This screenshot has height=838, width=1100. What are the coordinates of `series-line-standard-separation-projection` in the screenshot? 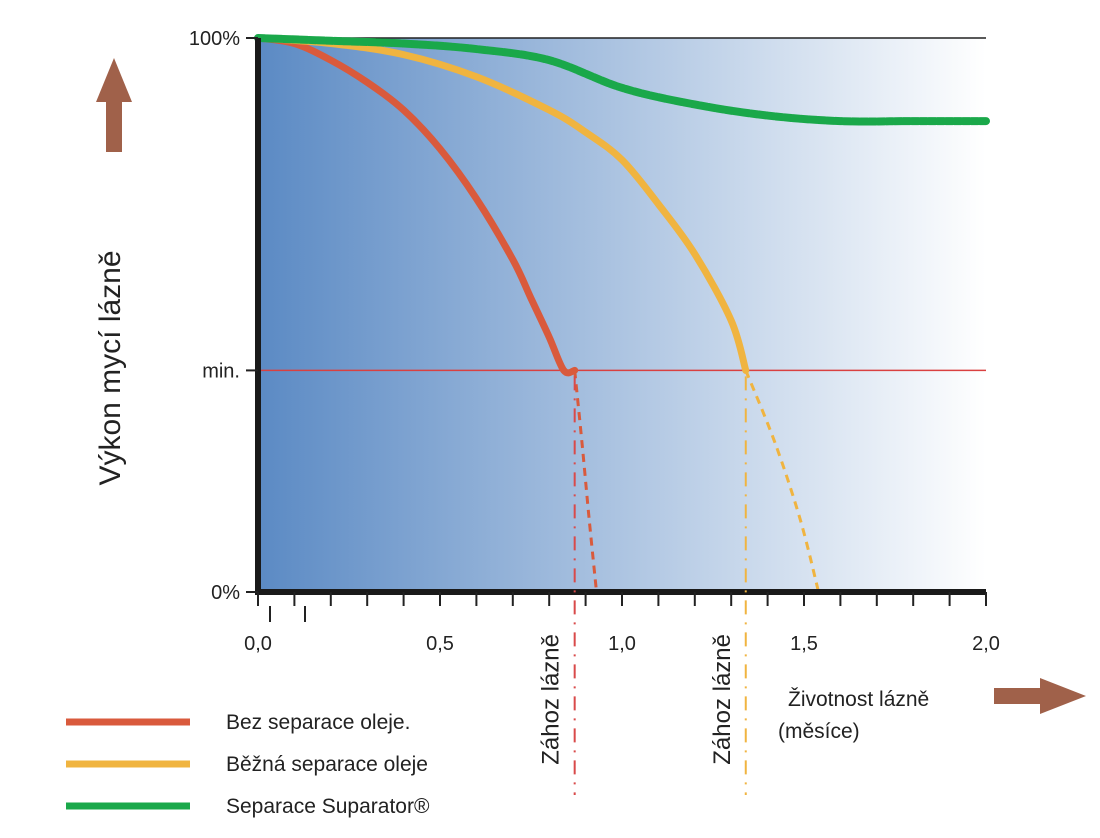 It's located at (782, 481).